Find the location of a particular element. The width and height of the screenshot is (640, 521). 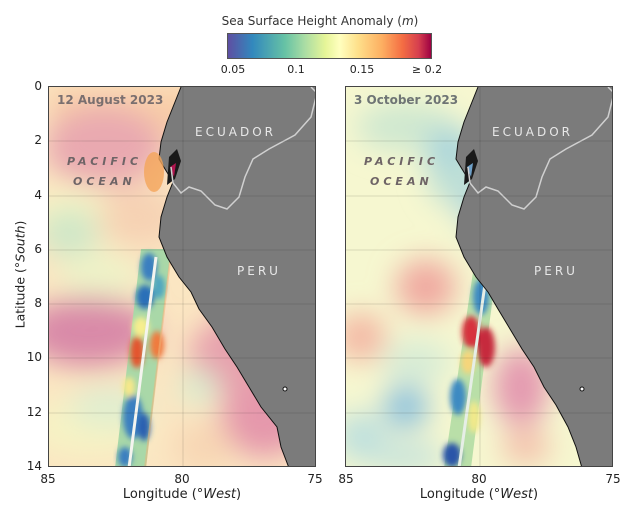

panel-date-label: 12 August 2023 is located at coordinates (110, 100).